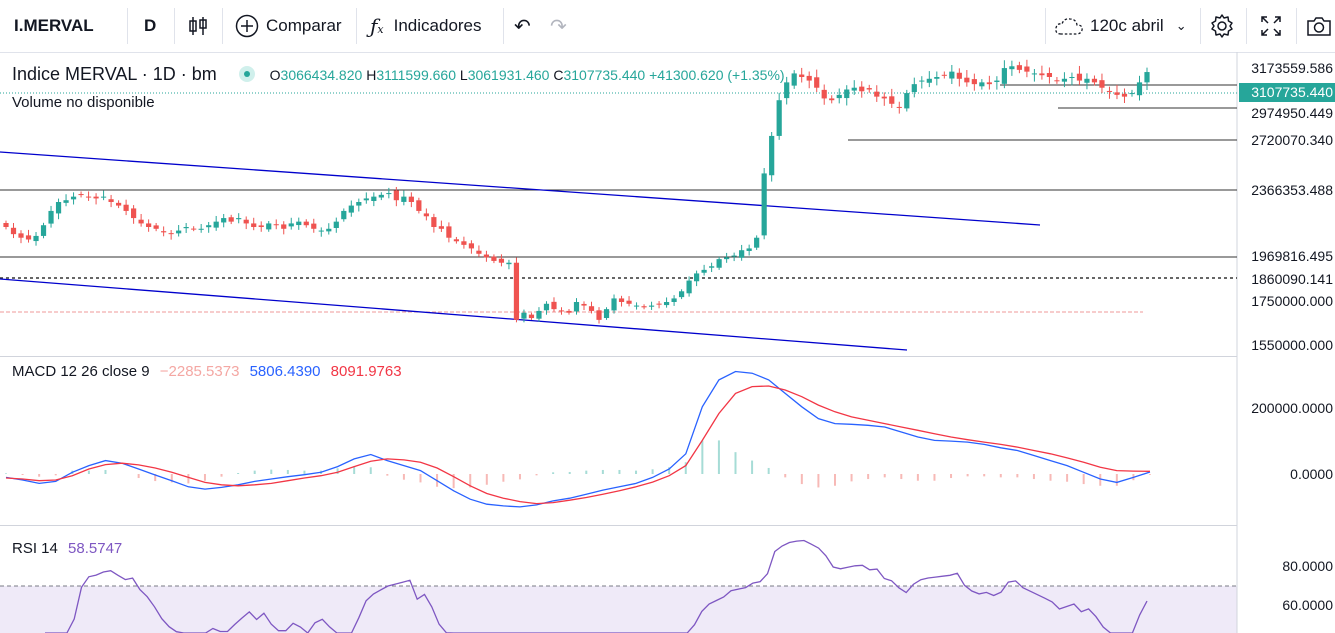  I want to click on interval-button: D, so click(150, 25).